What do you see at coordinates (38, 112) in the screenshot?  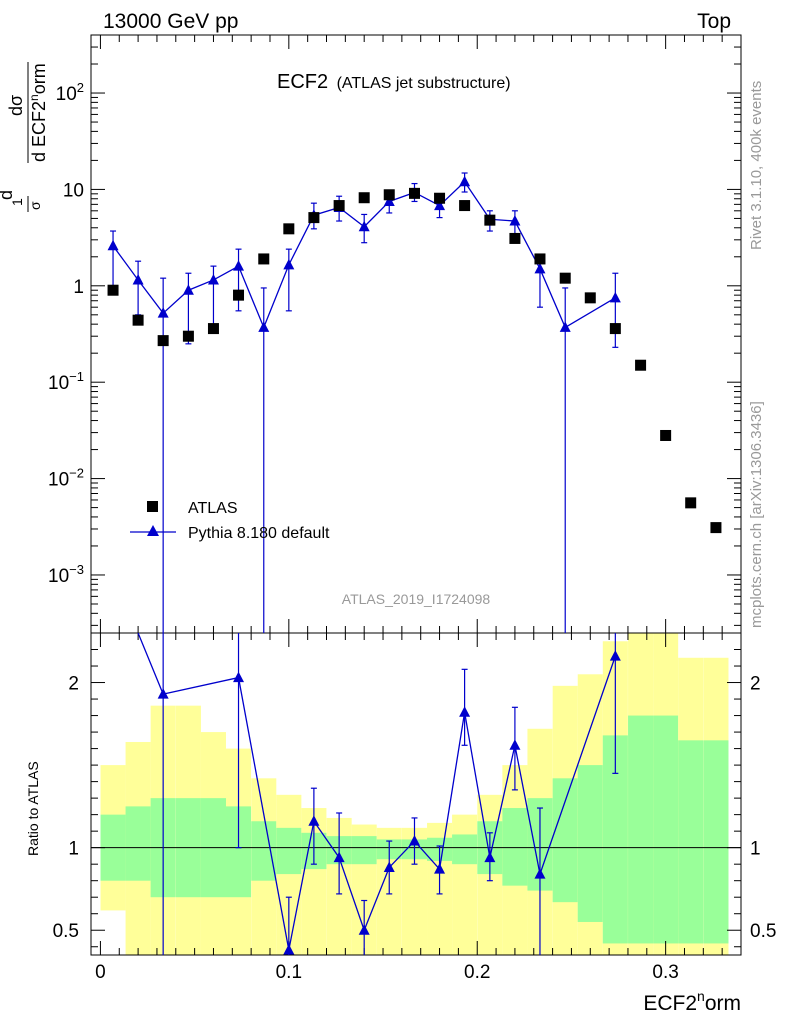 I see `ylabel-denominator: d ECF2norm` at bounding box center [38, 112].